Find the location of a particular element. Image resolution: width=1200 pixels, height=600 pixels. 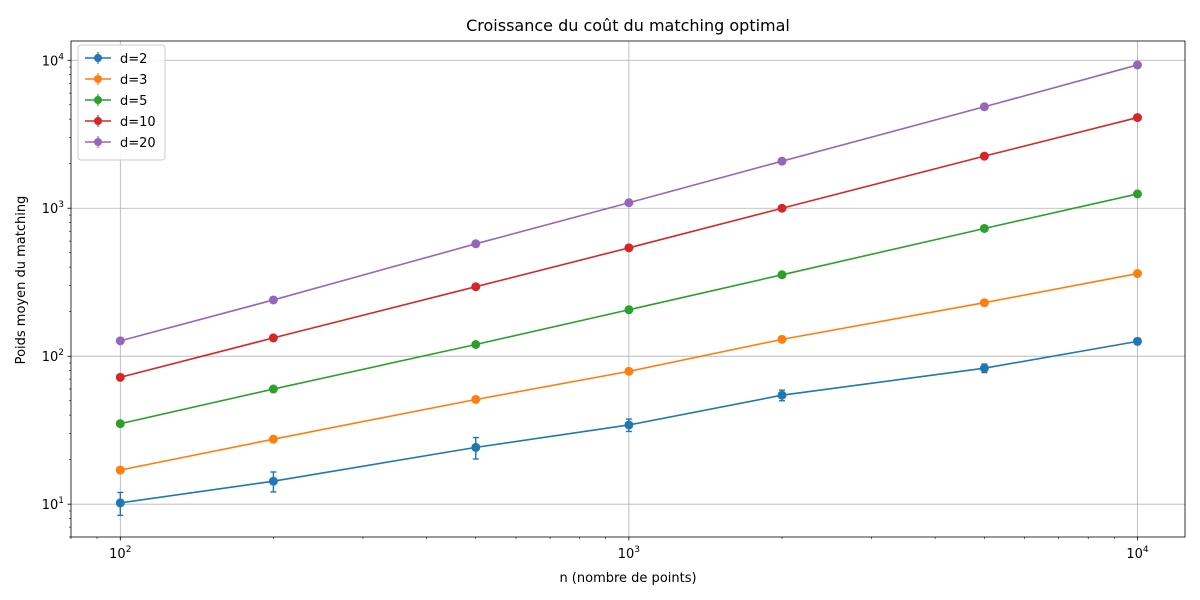

legend-item: d=2 is located at coordinates (116, 59).